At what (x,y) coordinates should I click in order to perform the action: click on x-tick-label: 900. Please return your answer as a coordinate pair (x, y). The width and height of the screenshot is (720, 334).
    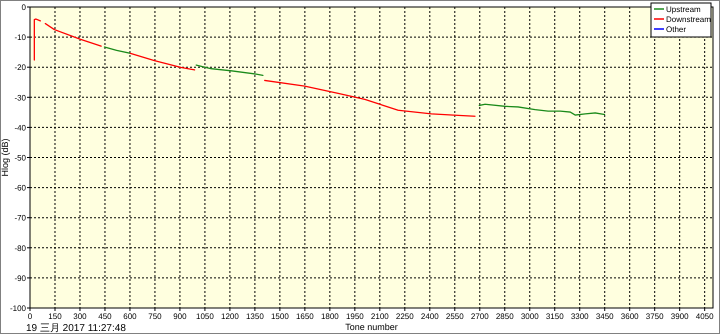
    Looking at the image, I should click on (180, 316).